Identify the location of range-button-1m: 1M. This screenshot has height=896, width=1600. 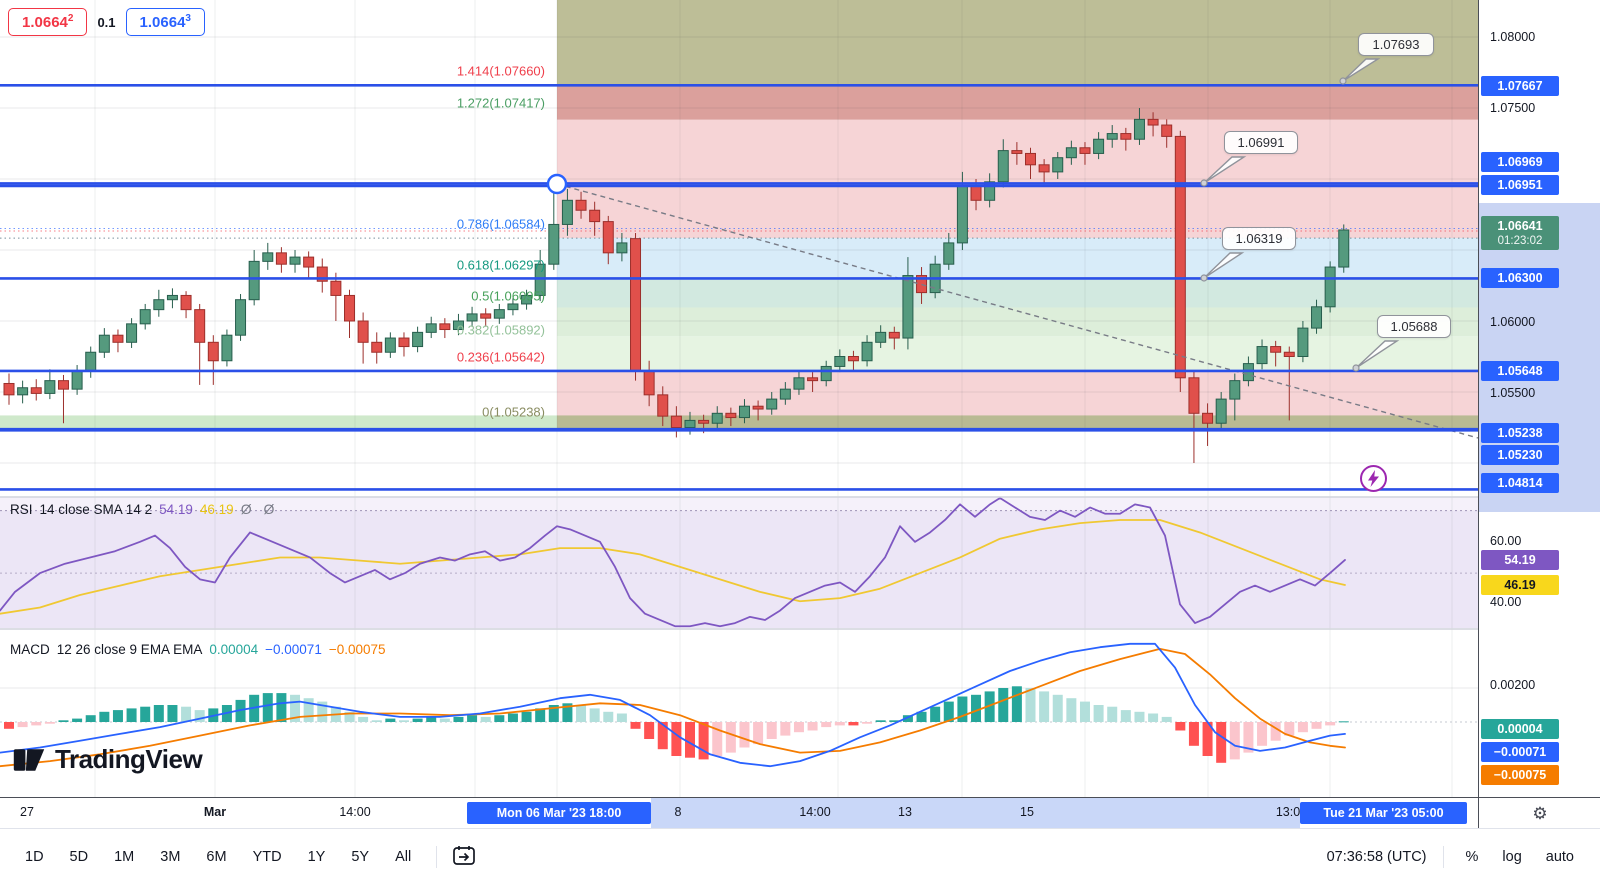
(124, 857).